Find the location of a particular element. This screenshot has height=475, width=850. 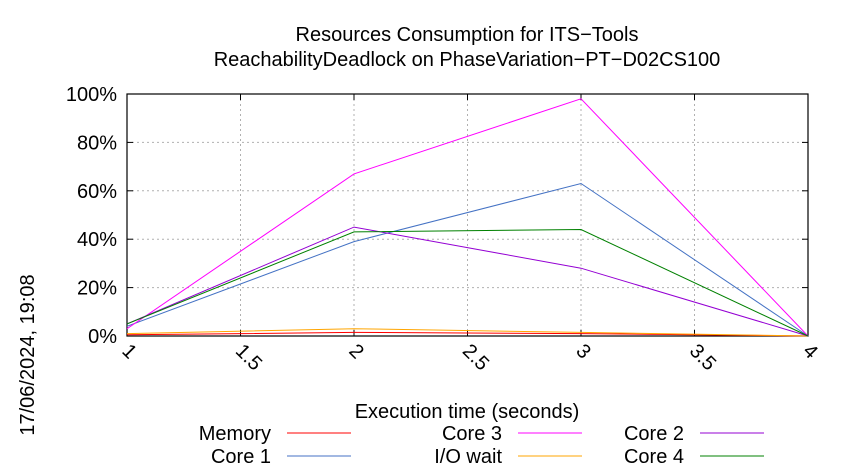

legend-label-memory: Memory is located at coordinates (235, 434).